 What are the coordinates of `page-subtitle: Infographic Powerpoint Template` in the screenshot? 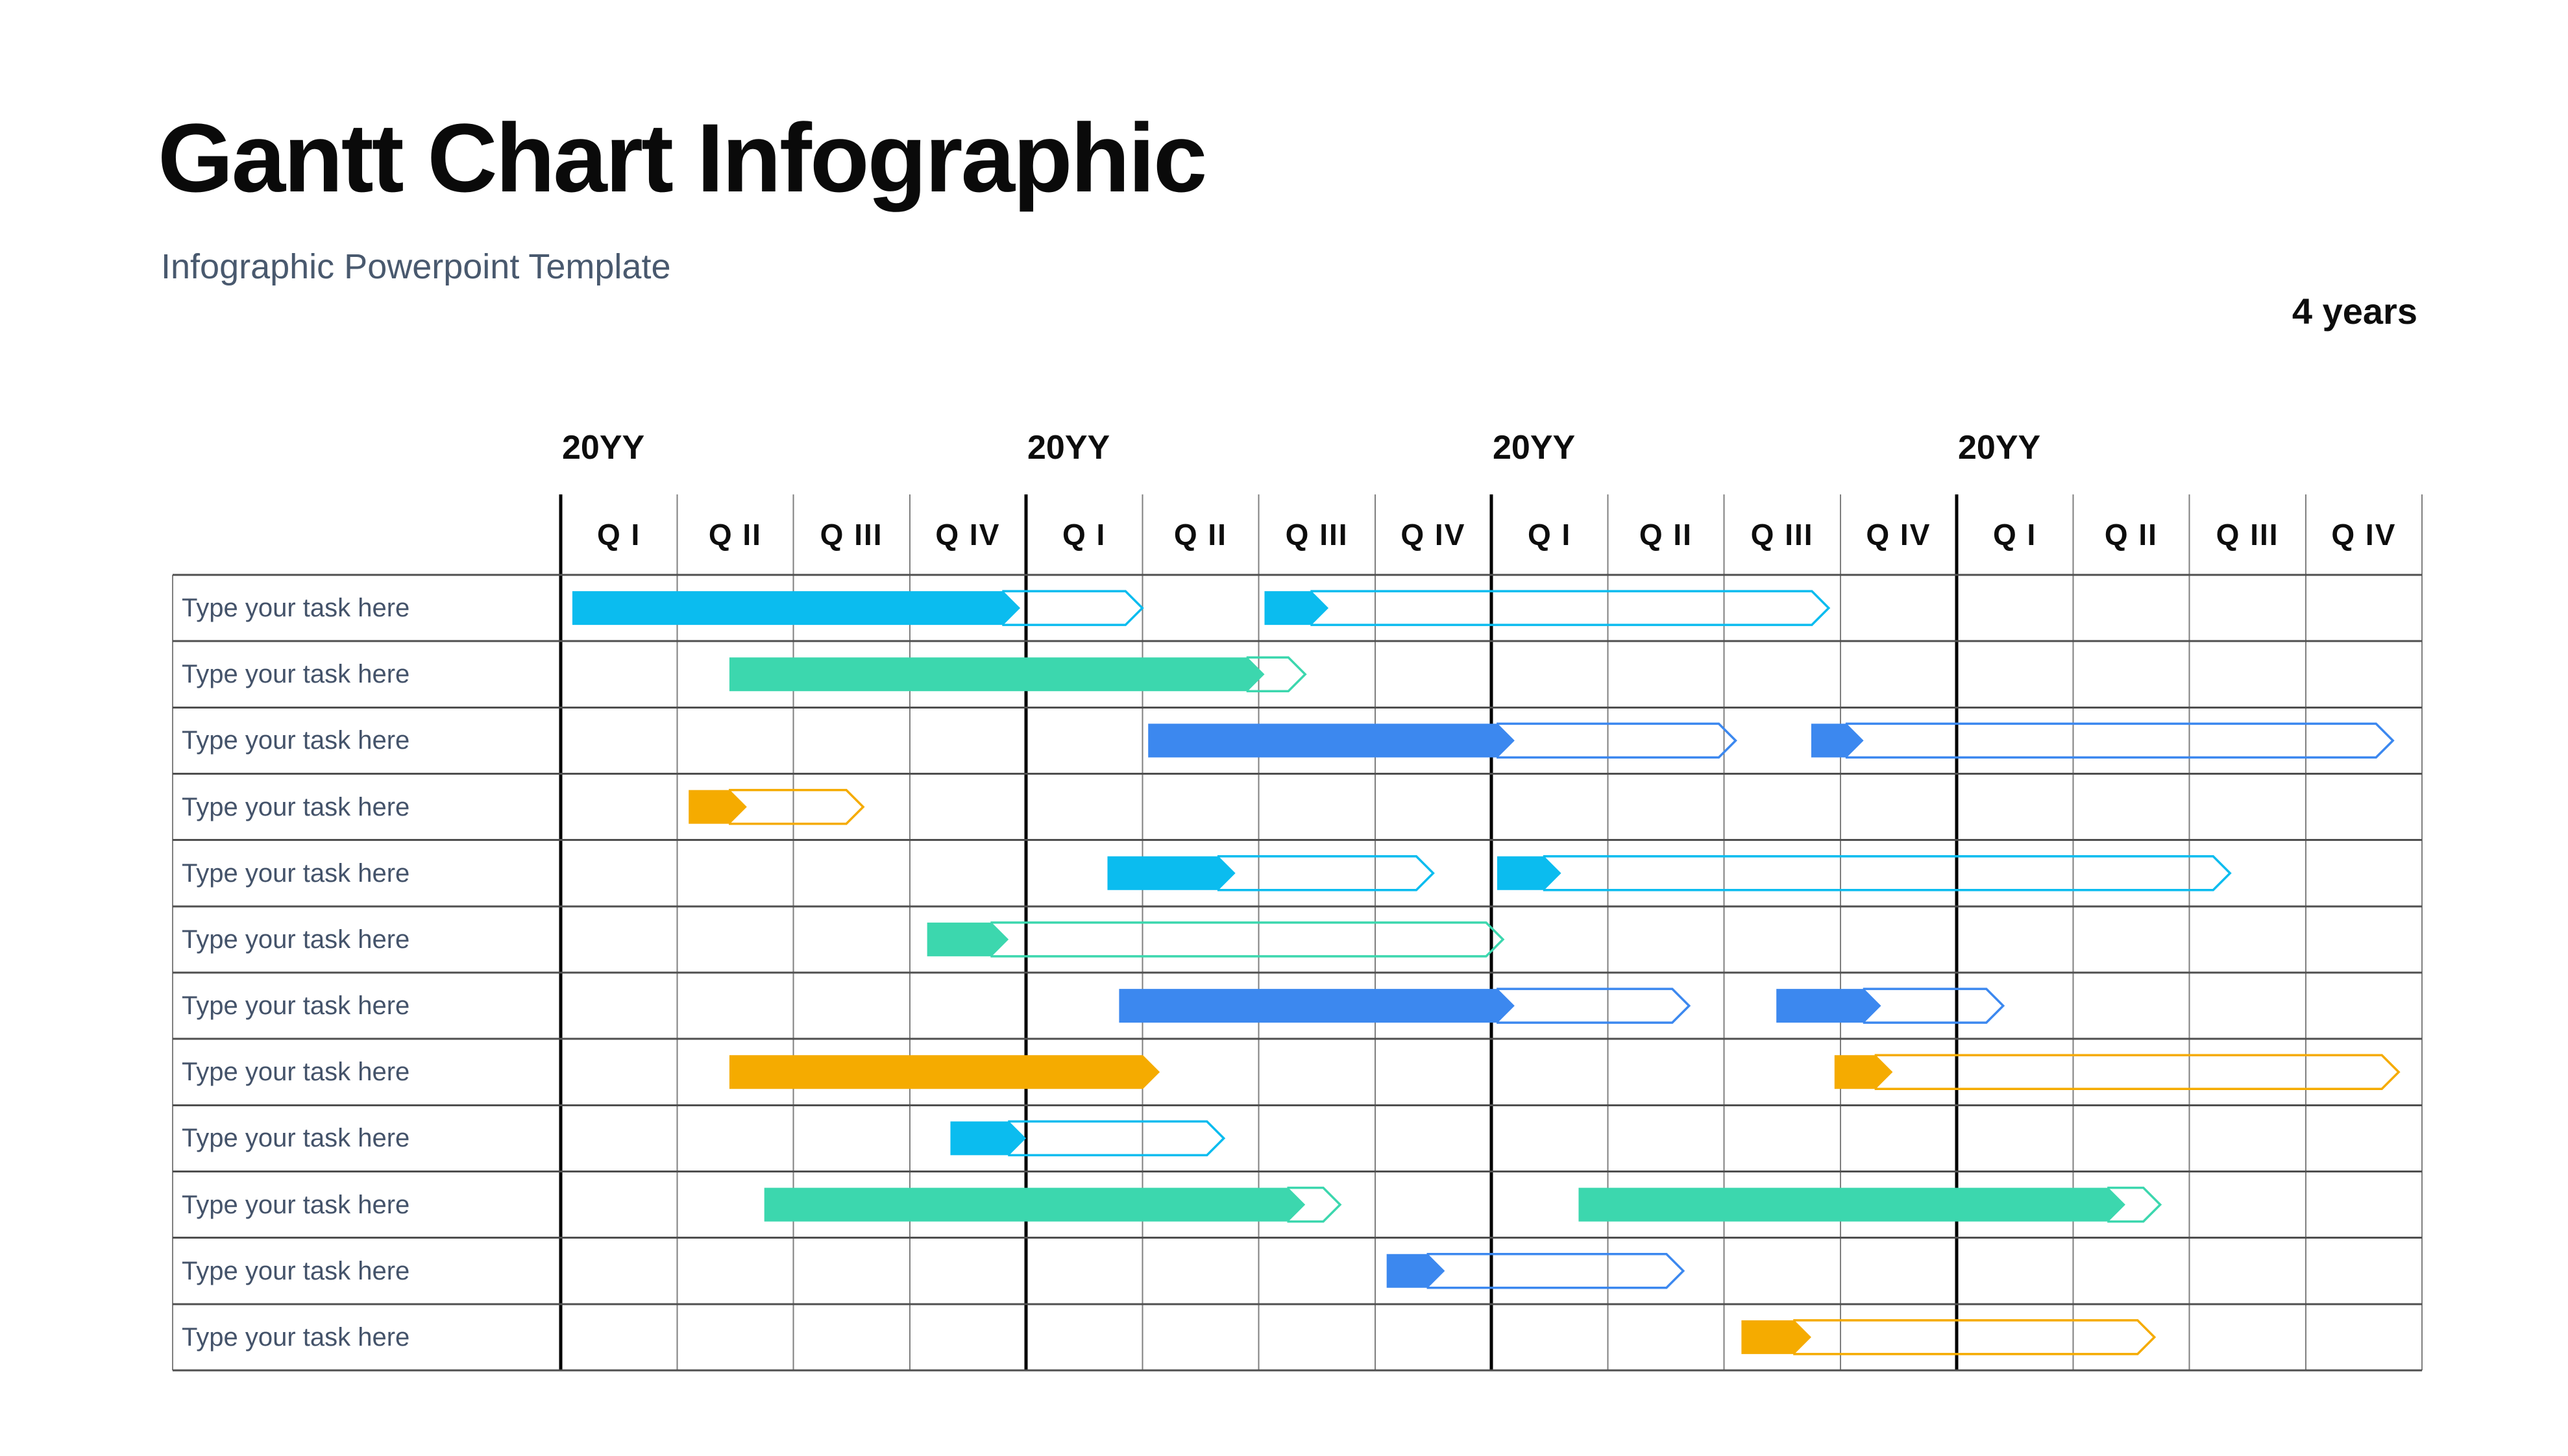 It's located at (416, 266).